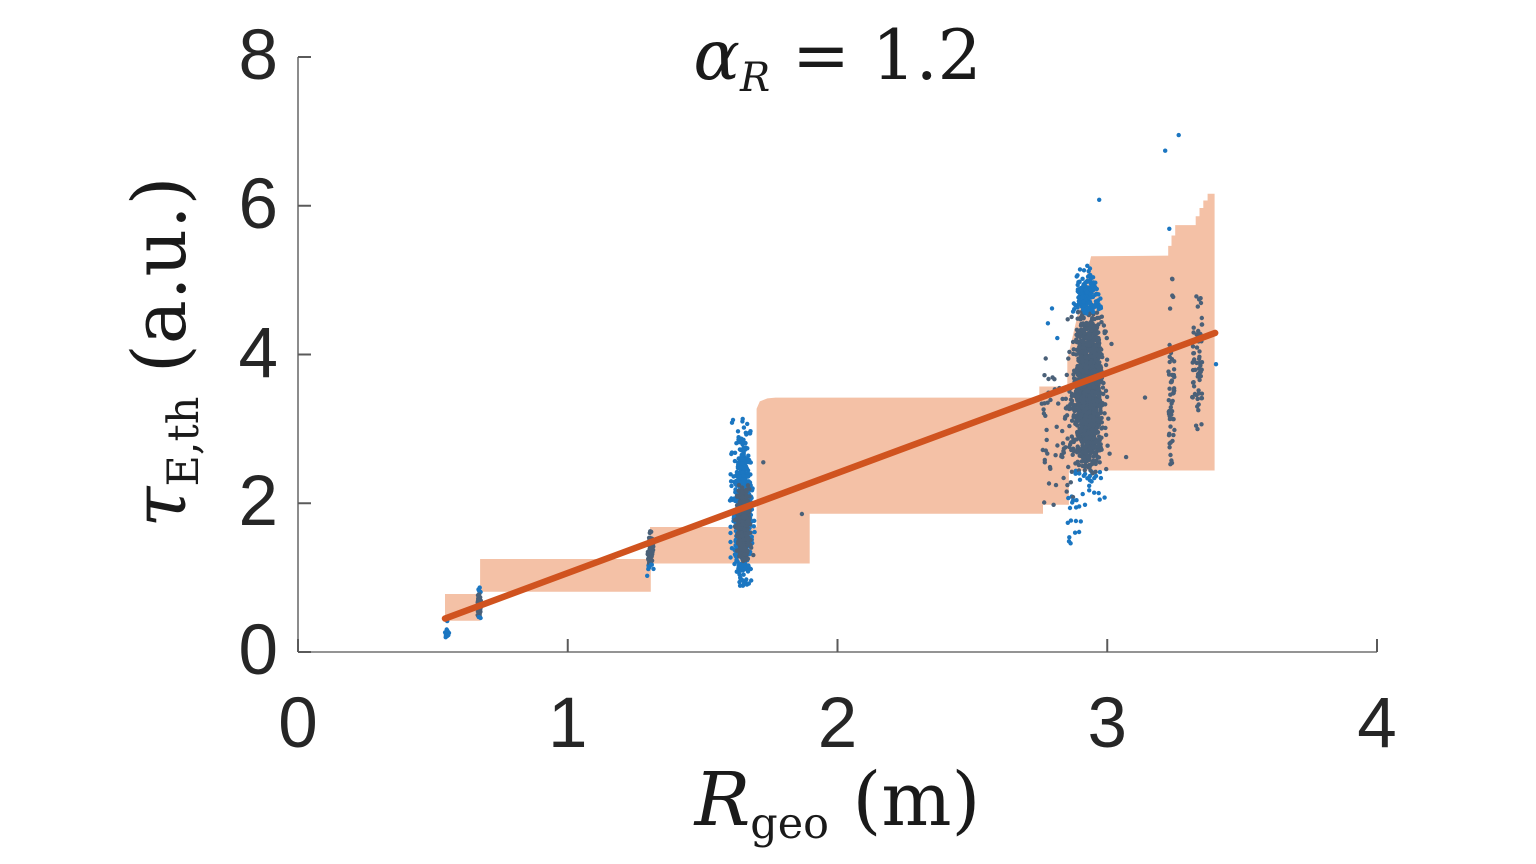 This screenshot has height=864, width=1536. I want to click on x-label-subscript: geo, so click(789, 823).